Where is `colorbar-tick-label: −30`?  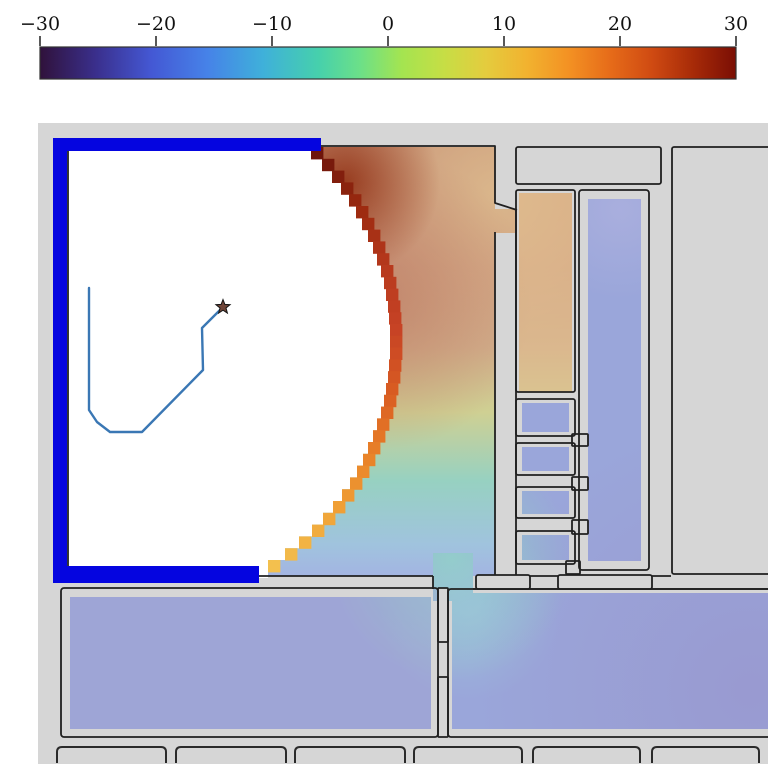
colorbar-tick-label: −30 is located at coordinates (40, 24).